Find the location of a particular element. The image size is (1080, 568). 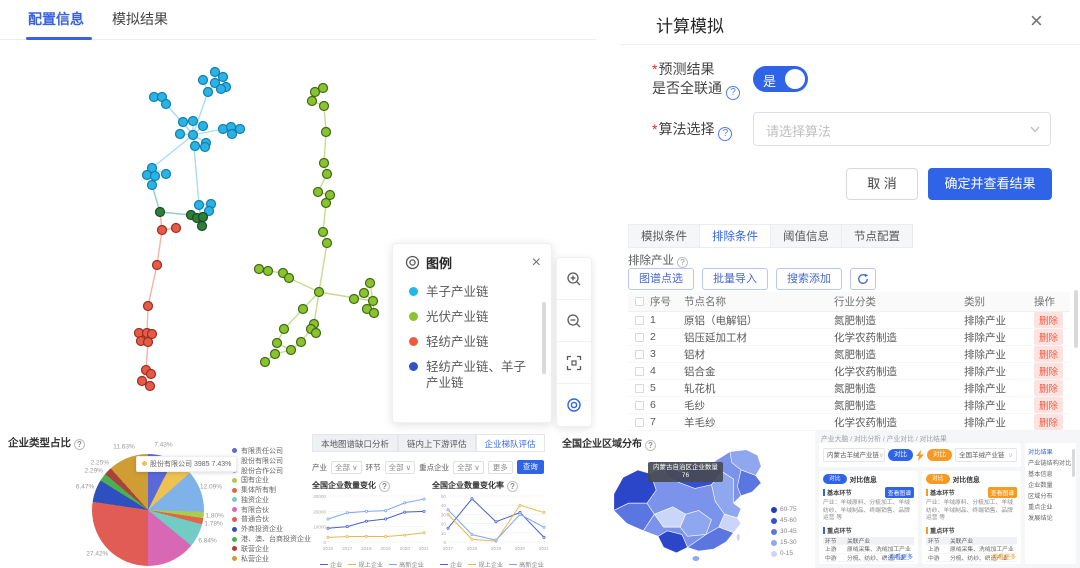

table-button-2: 搜索添加 is located at coordinates (809, 279).